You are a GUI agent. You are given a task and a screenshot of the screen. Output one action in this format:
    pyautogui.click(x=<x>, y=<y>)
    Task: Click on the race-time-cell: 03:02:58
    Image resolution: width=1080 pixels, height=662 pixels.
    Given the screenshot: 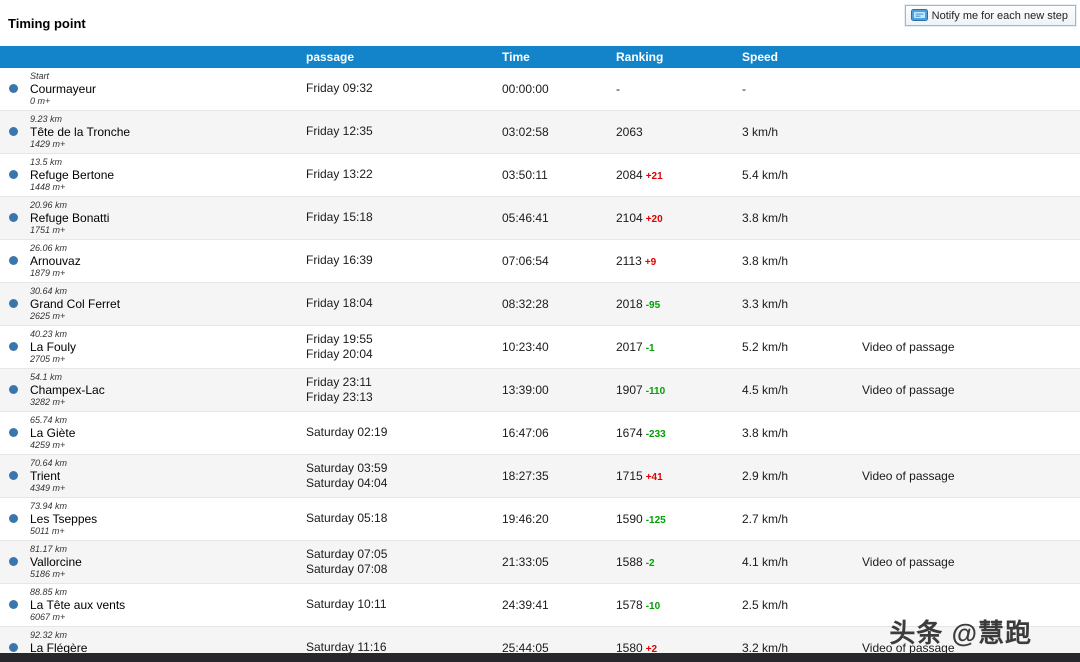 What is the action you would take?
    pyautogui.click(x=525, y=131)
    